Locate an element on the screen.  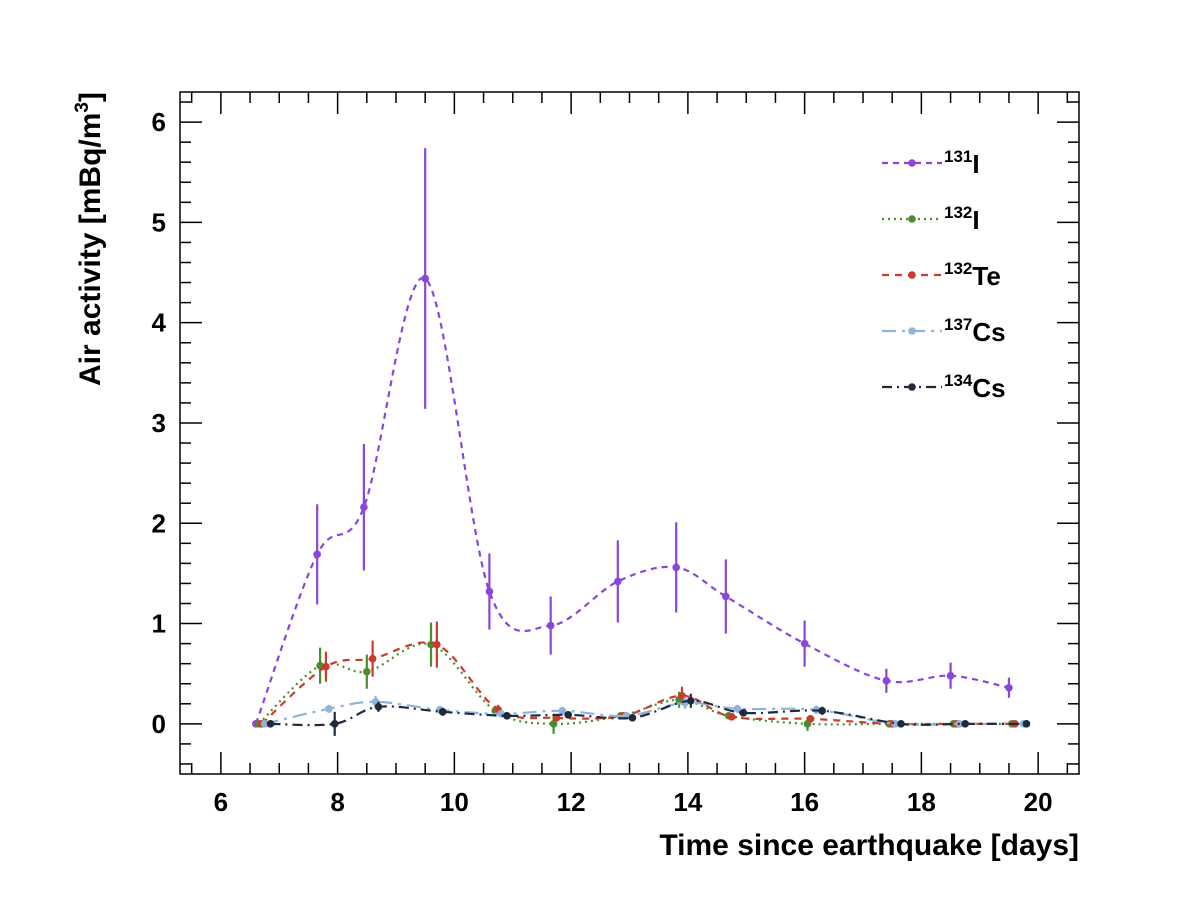
series-132Te is located at coordinates (638, 674).